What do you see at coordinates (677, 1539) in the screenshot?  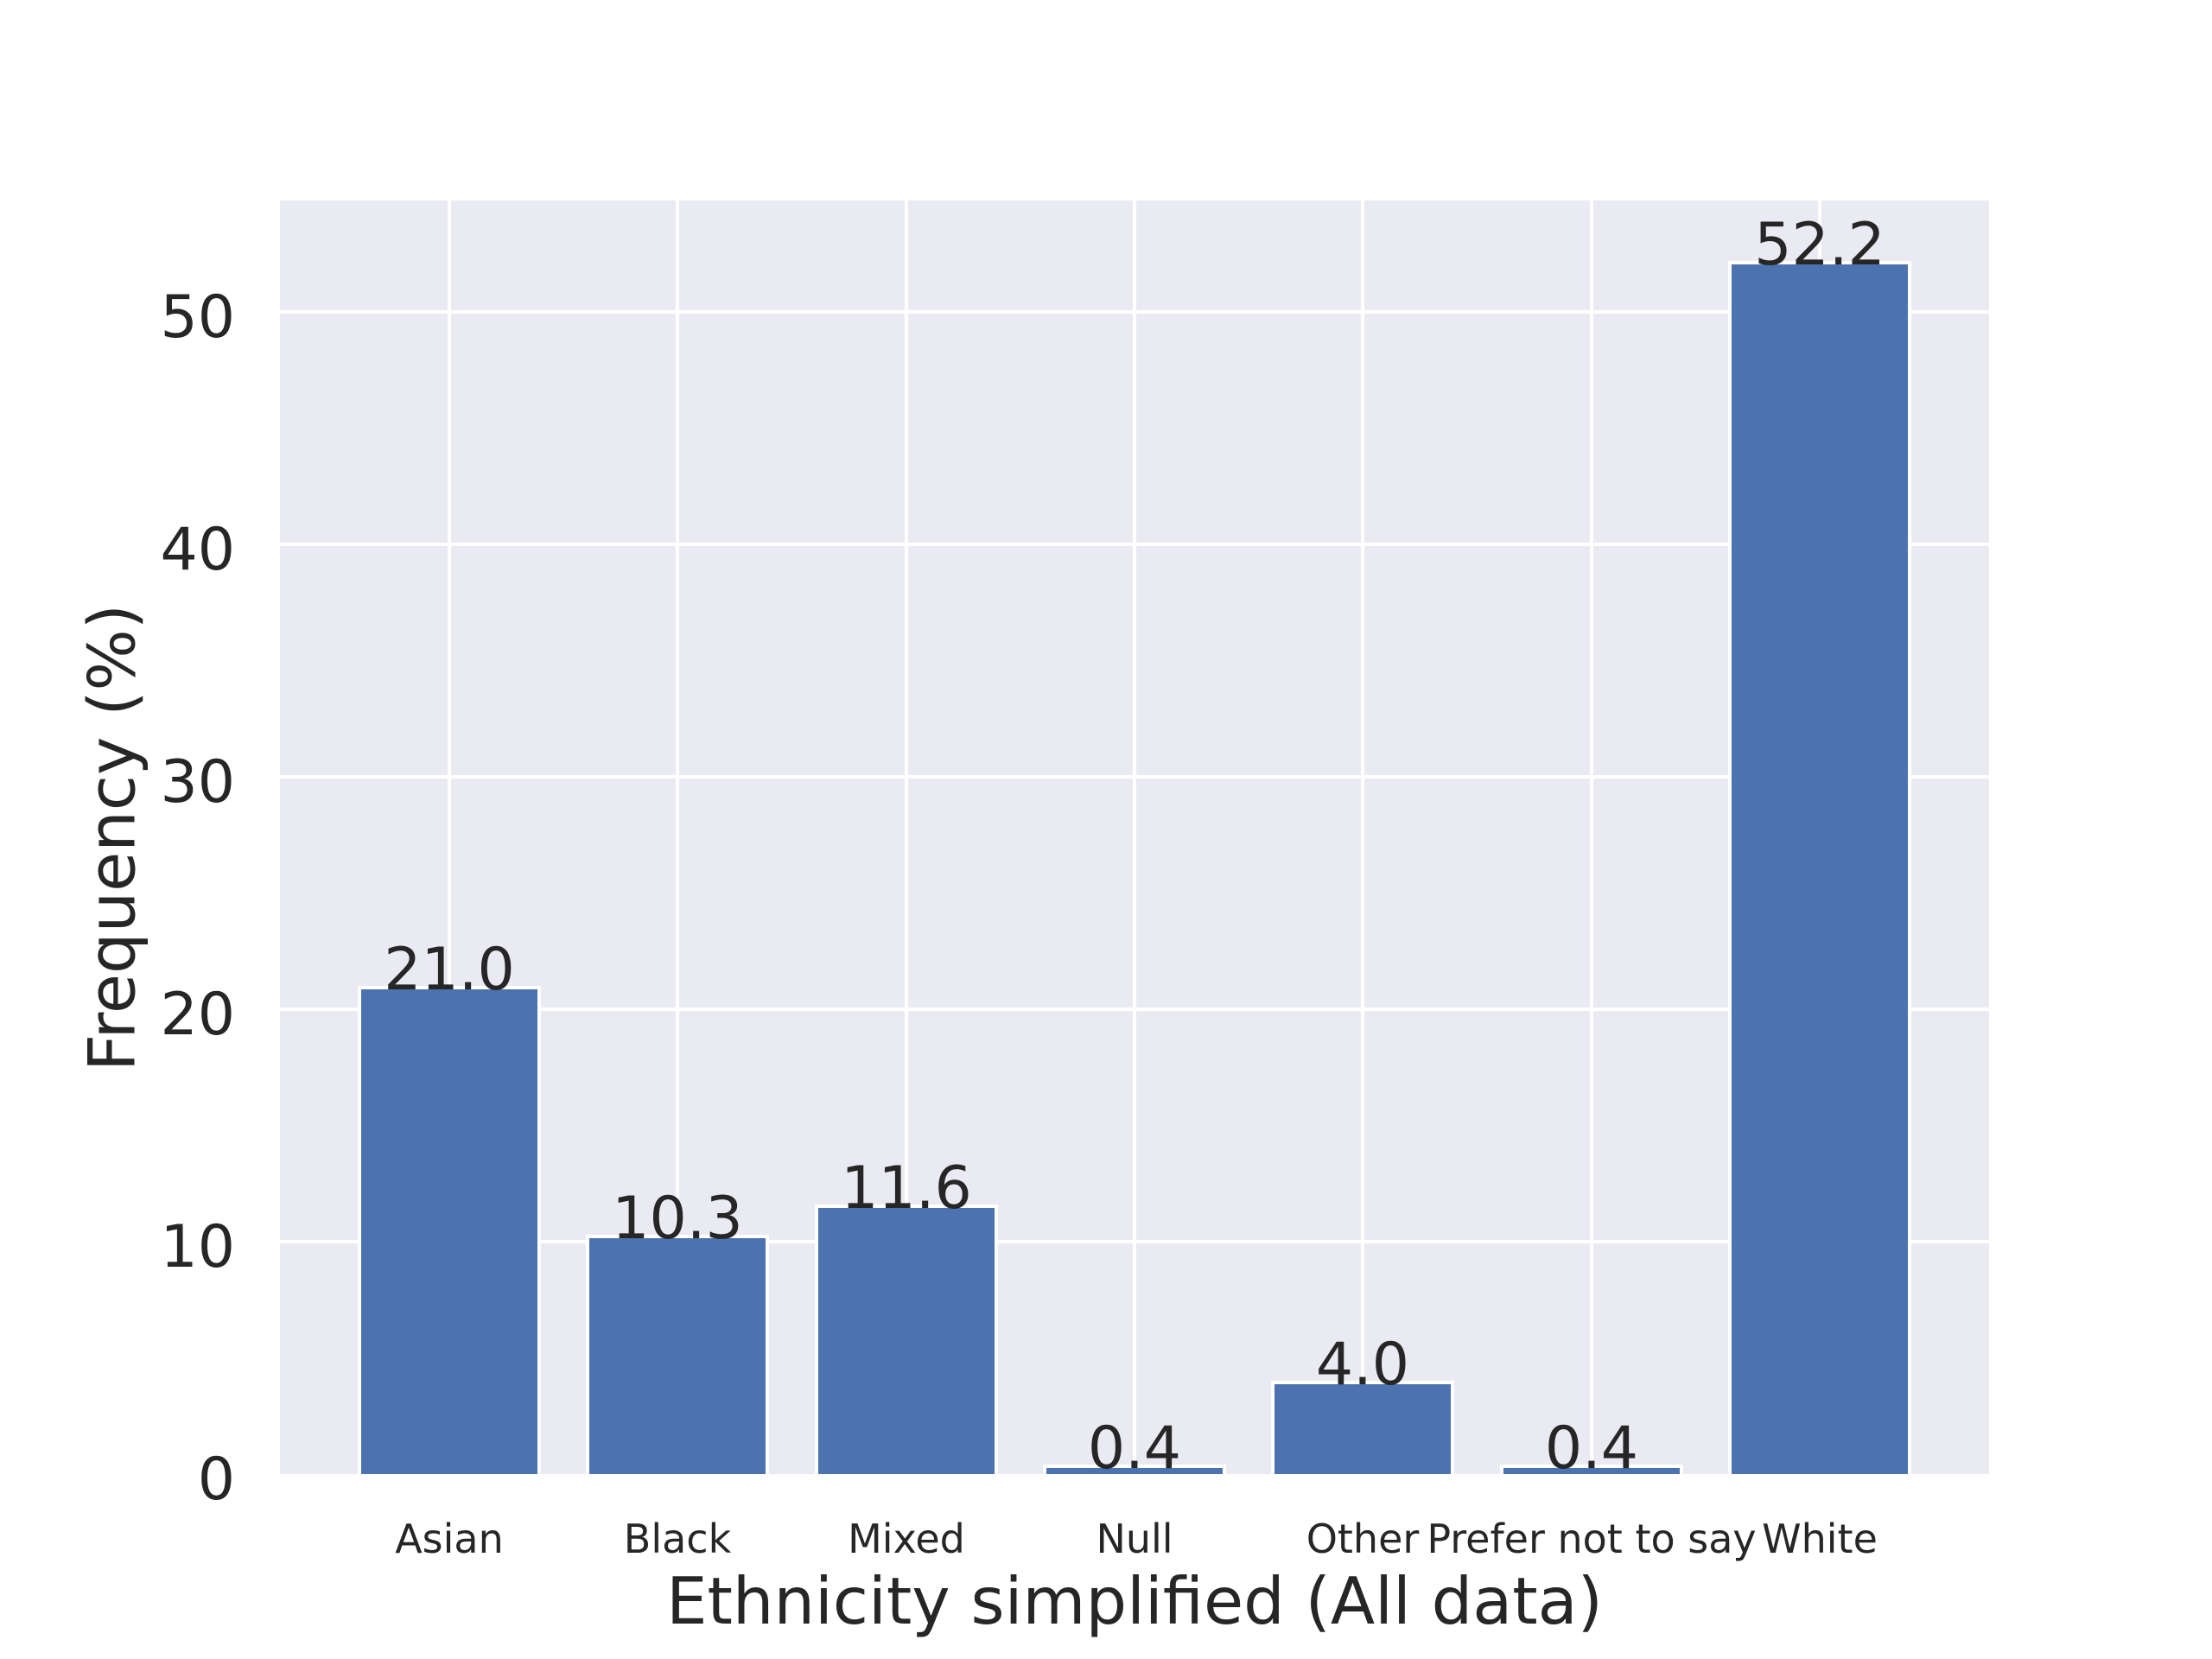 I see `x-tick-label: Black` at bounding box center [677, 1539].